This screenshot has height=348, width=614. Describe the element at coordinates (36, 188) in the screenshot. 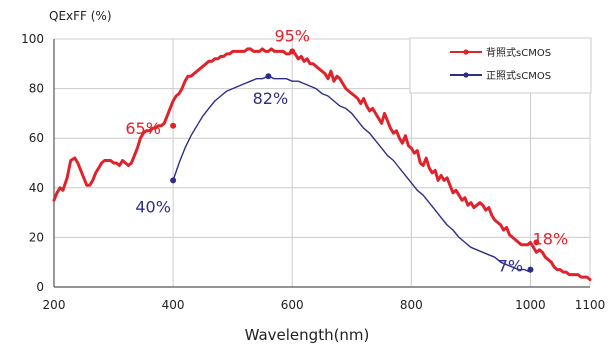

I see `y-tick-label-40: 40` at that location.